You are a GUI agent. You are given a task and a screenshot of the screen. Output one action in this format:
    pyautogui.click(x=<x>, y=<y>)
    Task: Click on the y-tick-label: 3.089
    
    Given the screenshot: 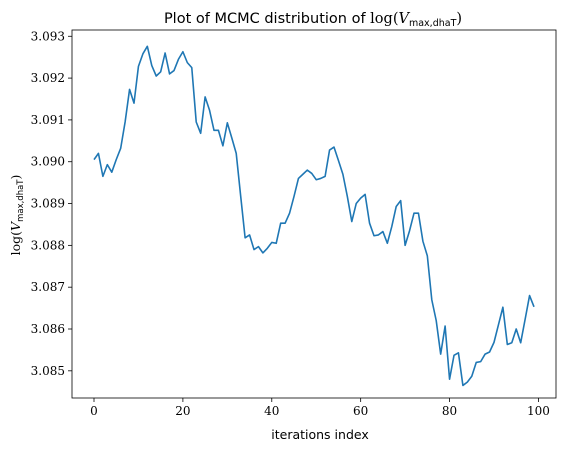 What is the action you would take?
    pyautogui.click(x=48, y=204)
    